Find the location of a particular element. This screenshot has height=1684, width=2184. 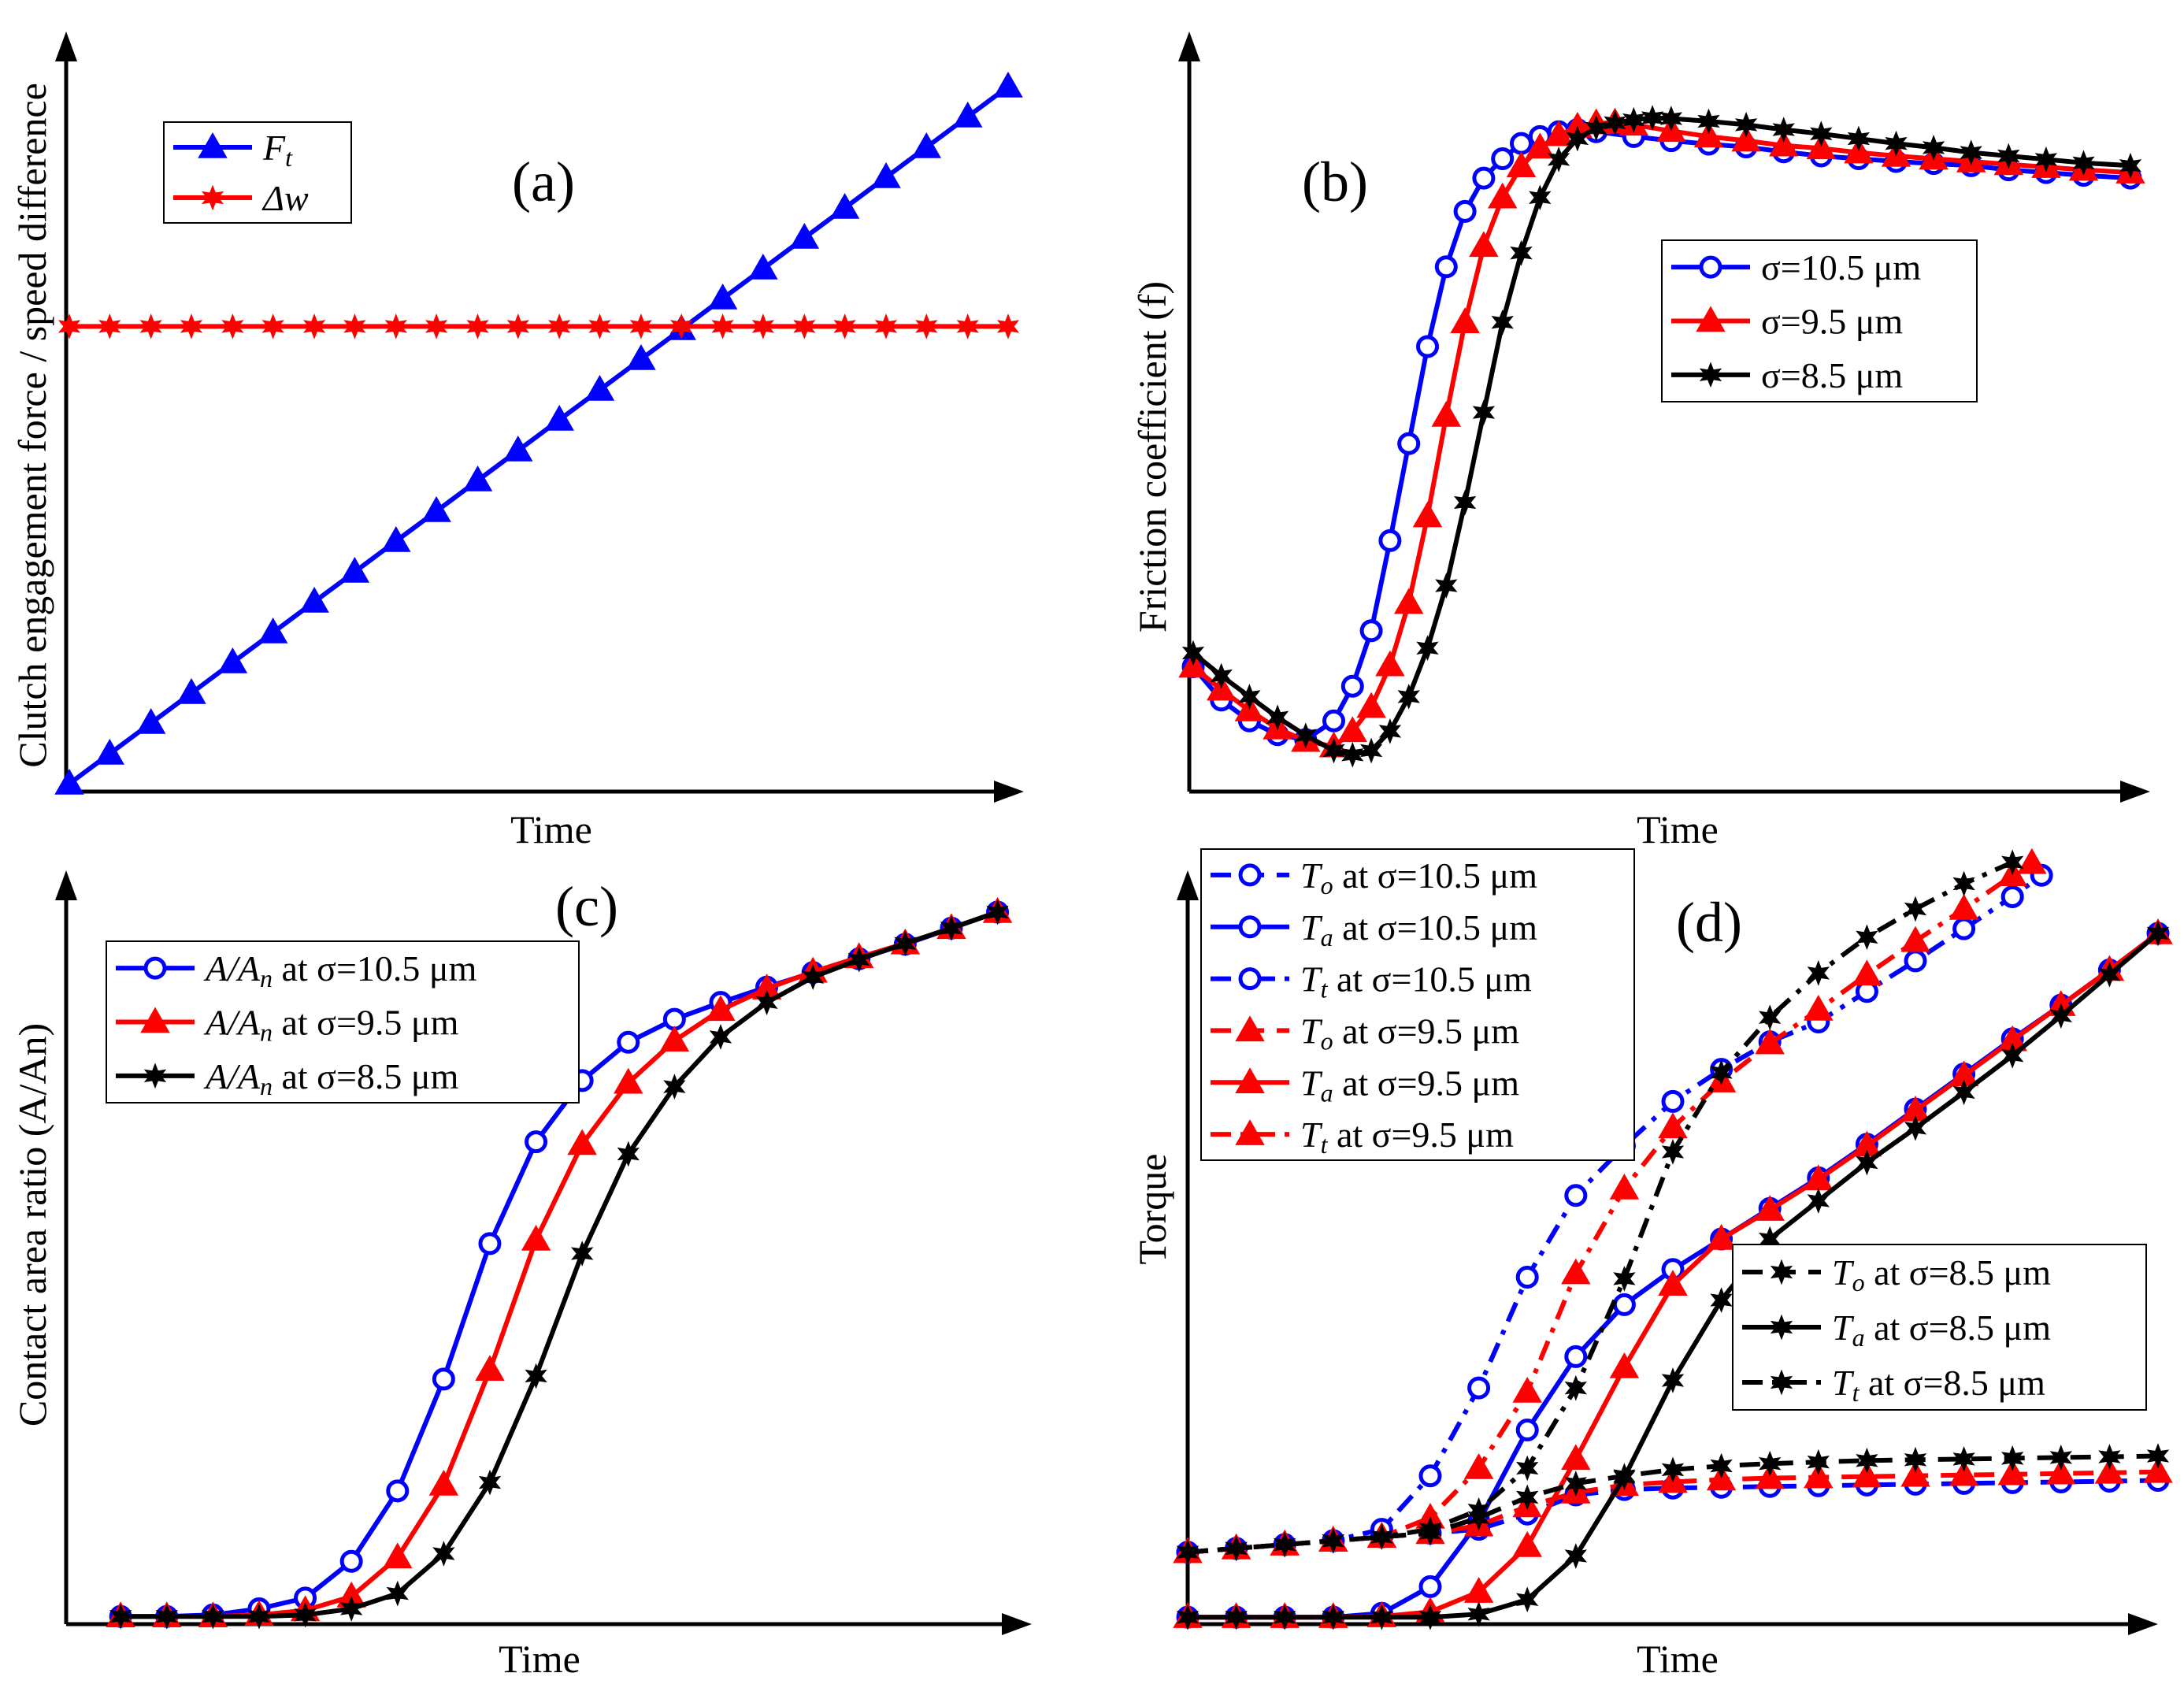

panel-b-y-arrow is located at coordinates (1189, 46).